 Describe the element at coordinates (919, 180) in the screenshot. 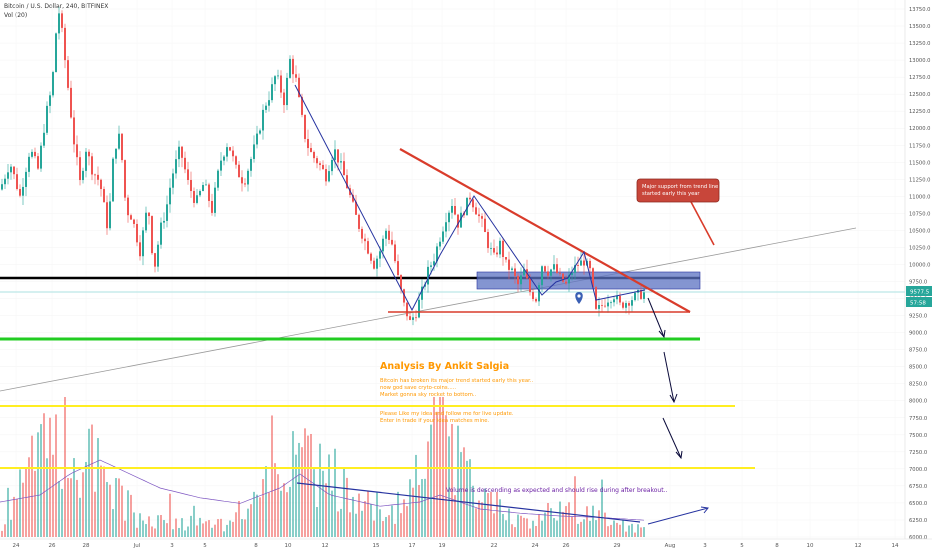

I see `price-tick-label: 11250.0` at that location.